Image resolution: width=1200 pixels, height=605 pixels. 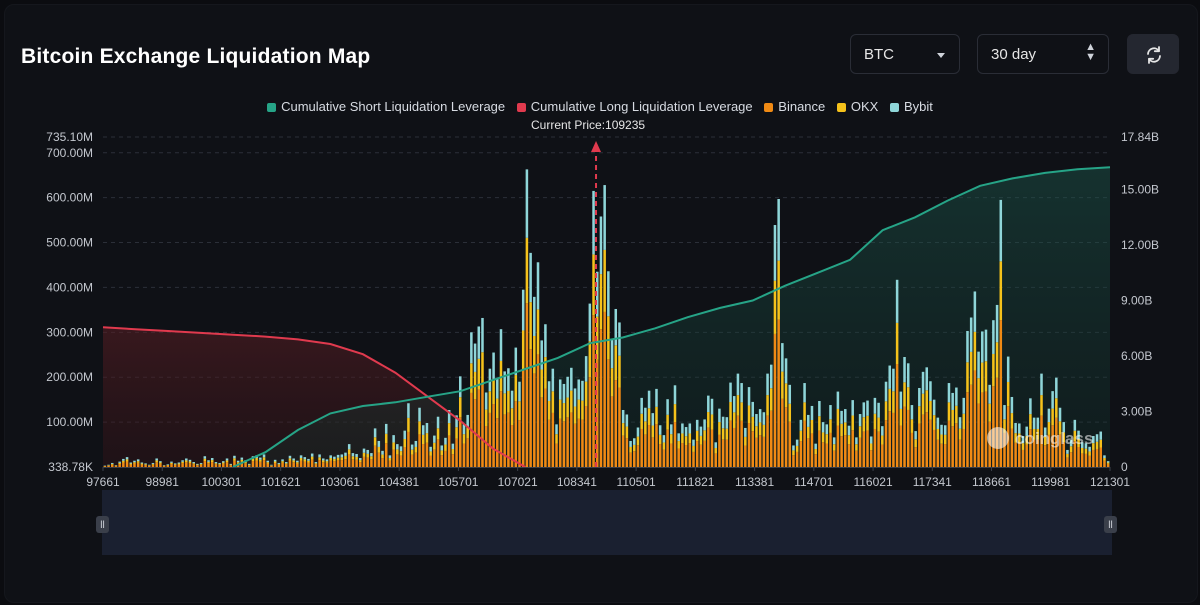 What do you see at coordinates (911, 106) in the screenshot?
I see `legend-item-bybit: Bybit` at bounding box center [911, 106].